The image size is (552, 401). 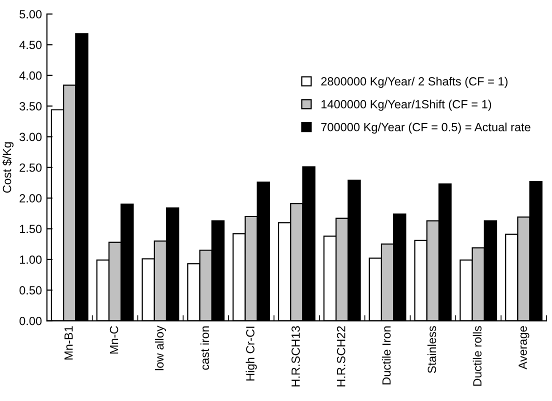 I want to click on y-tick-label: 2.50, so click(x=31, y=167).